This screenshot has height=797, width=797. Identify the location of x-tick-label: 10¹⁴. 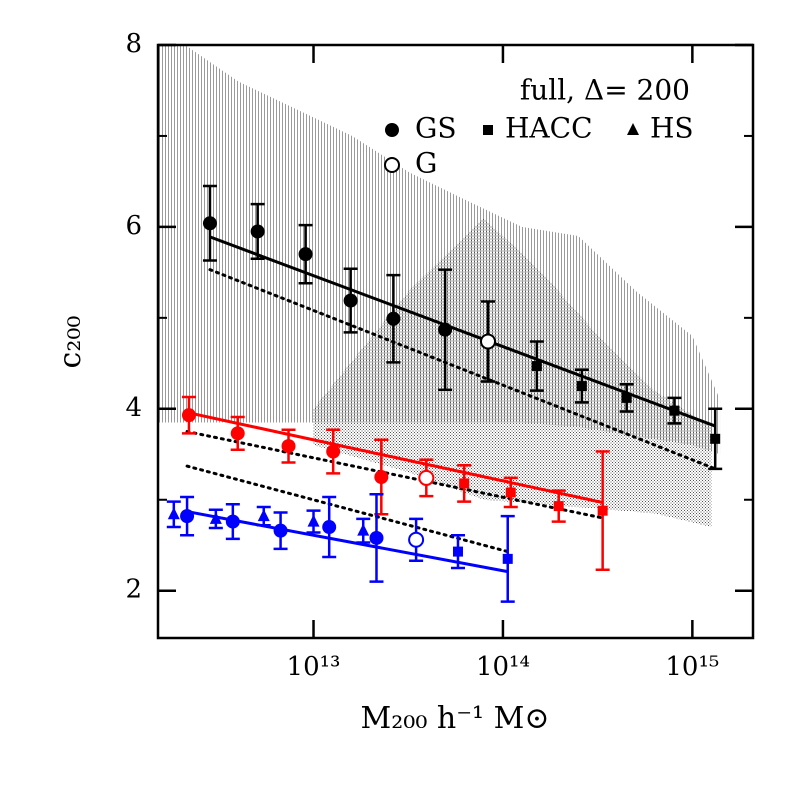
(503, 667).